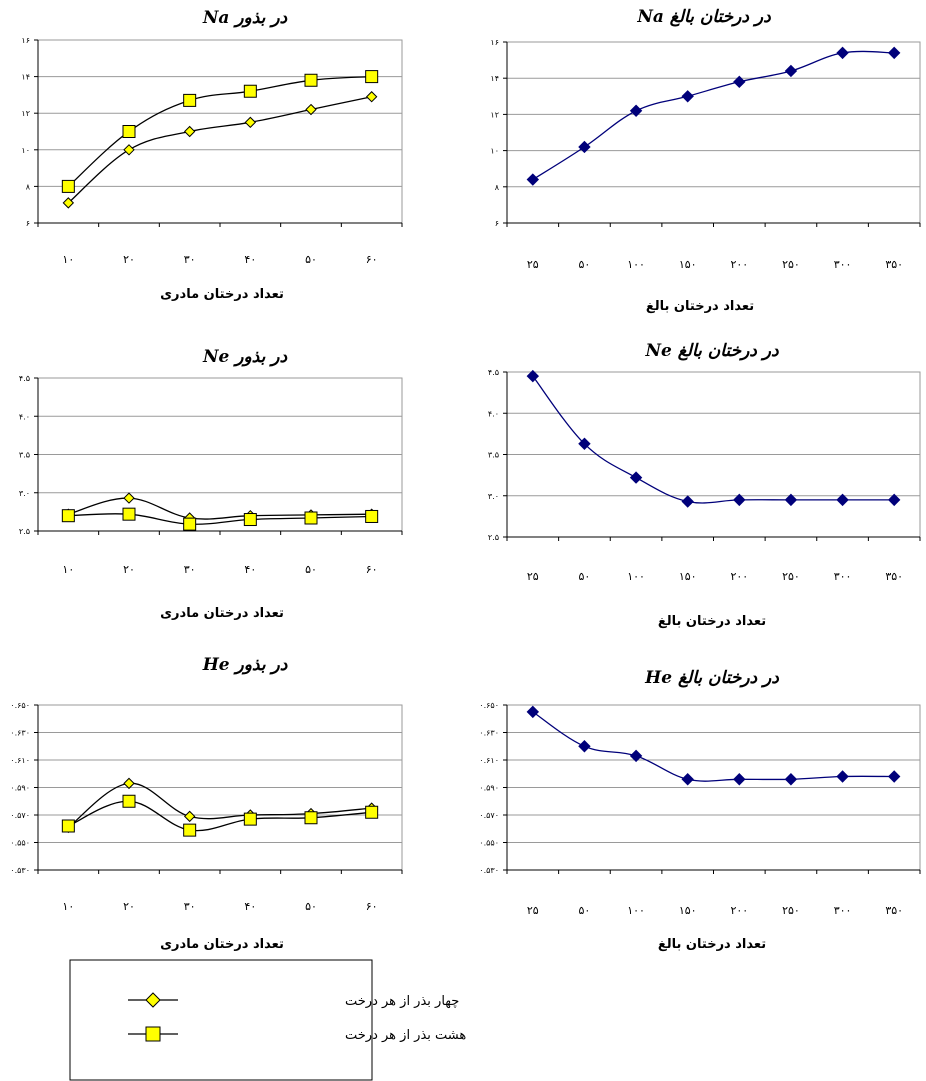  Describe the element at coordinates (791, 576) in the screenshot. I see `x-tick-label: ۲۵۰` at that location.